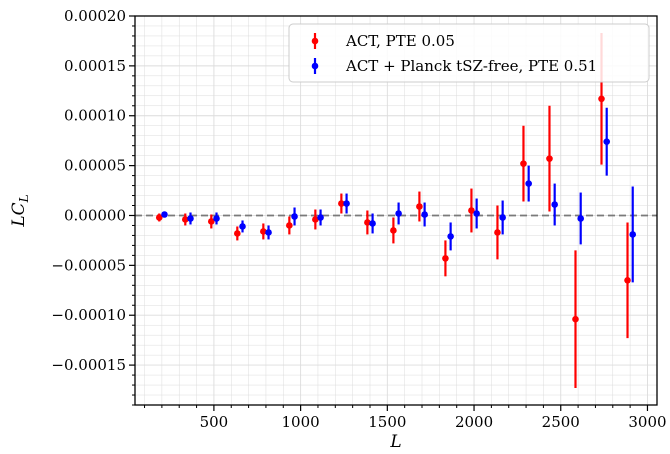 The width and height of the screenshot is (670, 454). What do you see at coordinates (88, 365) in the screenshot?
I see `y-tick-label: −0.00015` at bounding box center [88, 365].